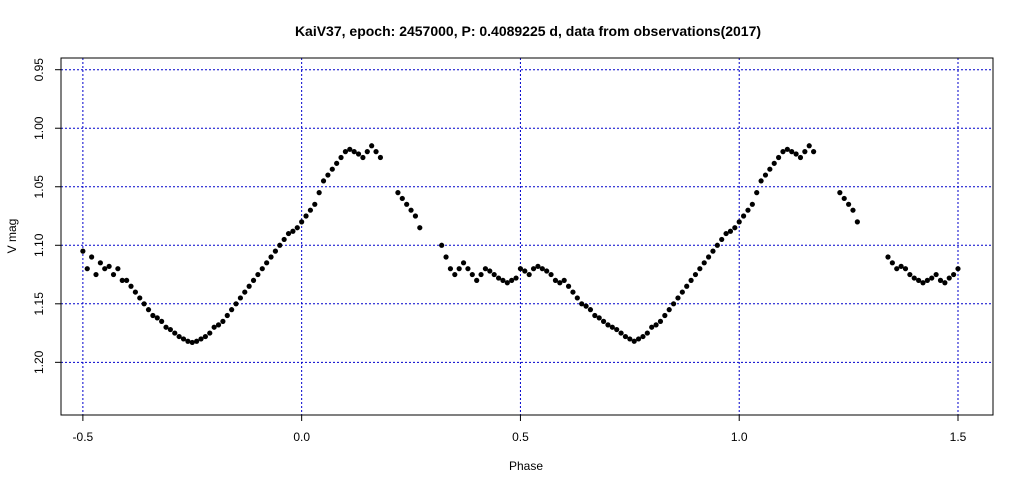  What do you see at coordinates (83, 437) in the screenshot?
I see `x-tick-label: -0.5` at bounding box center [83, 437].